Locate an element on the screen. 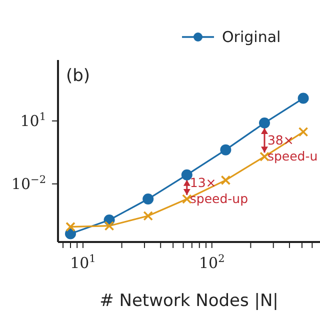 The image size is (320, 320). y-tick-label: 10$^{−2}$ is located at coordinates (28, 183).